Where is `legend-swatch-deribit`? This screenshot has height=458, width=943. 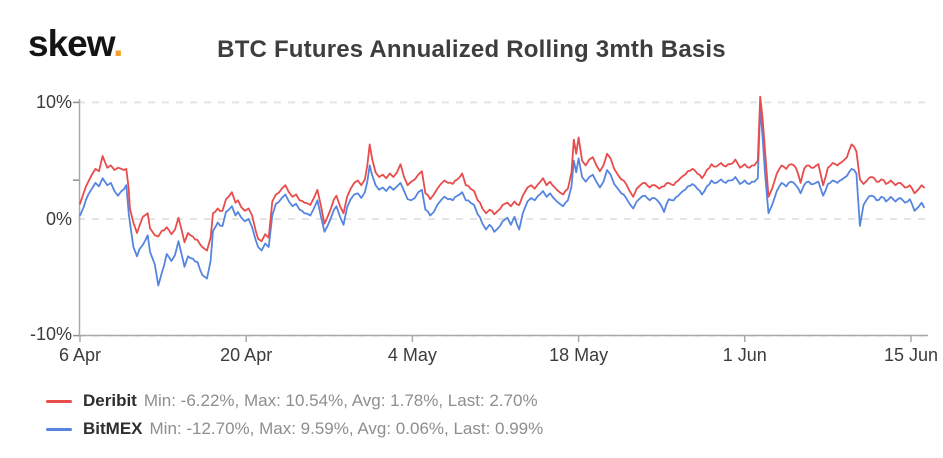 legend-swatch-deribit is located at coordinates (59, 401).